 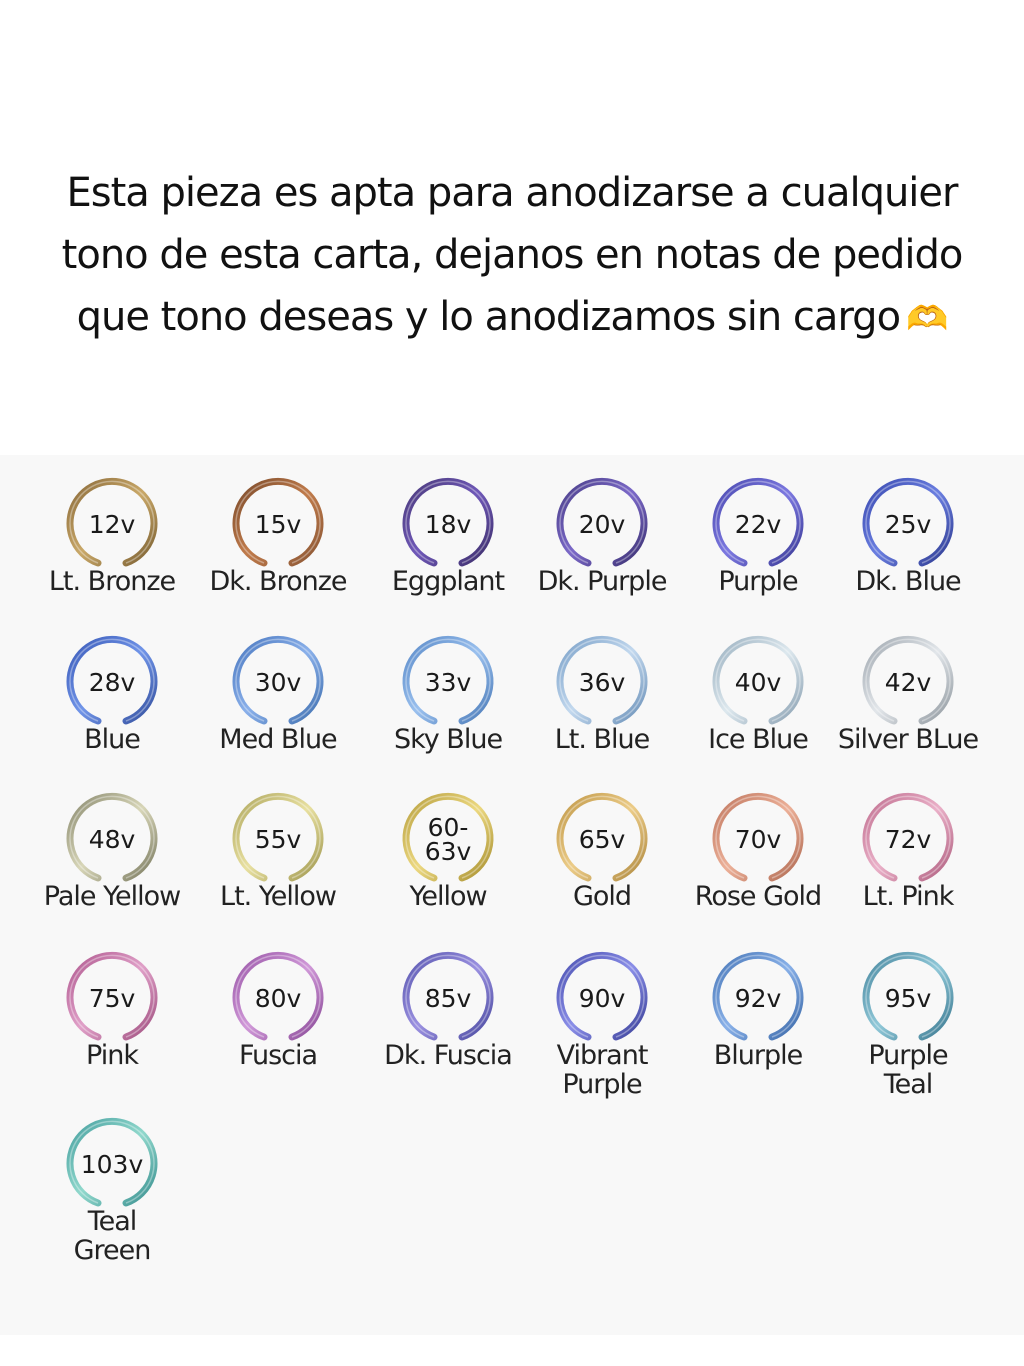 I want to click on voltage-label: 75v, so click(x=112, y=998).